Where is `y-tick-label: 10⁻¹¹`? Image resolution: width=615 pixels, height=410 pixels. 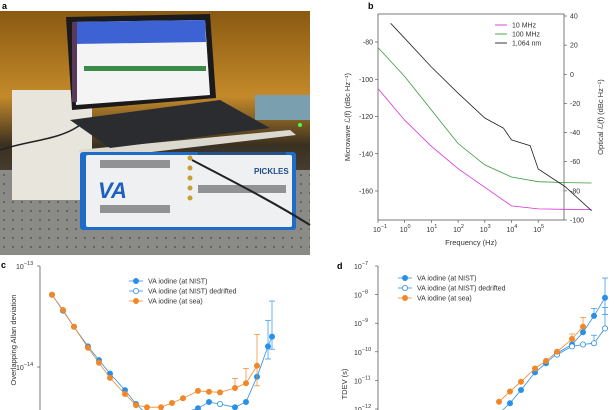
y-tick-label: 10⁻¹¹ is located at coordinates (362, 380).